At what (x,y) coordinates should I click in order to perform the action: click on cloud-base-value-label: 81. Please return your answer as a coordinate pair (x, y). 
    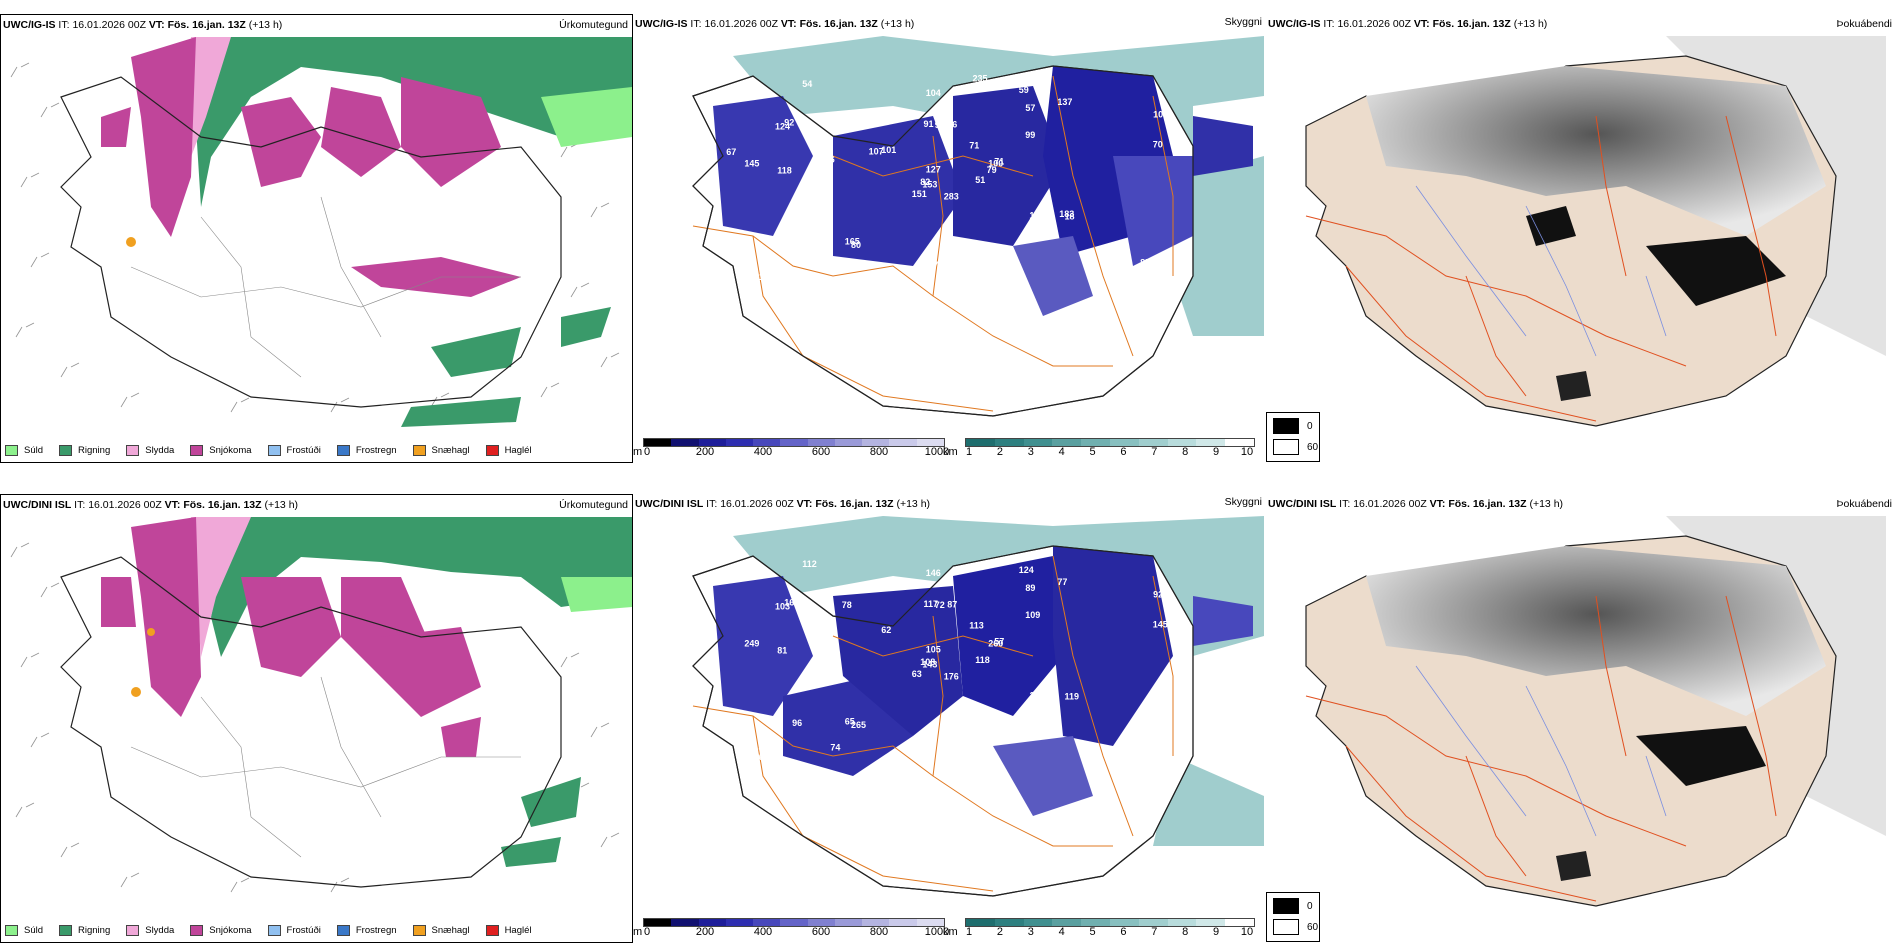
    Looking at the image, I should click on (782, 651).